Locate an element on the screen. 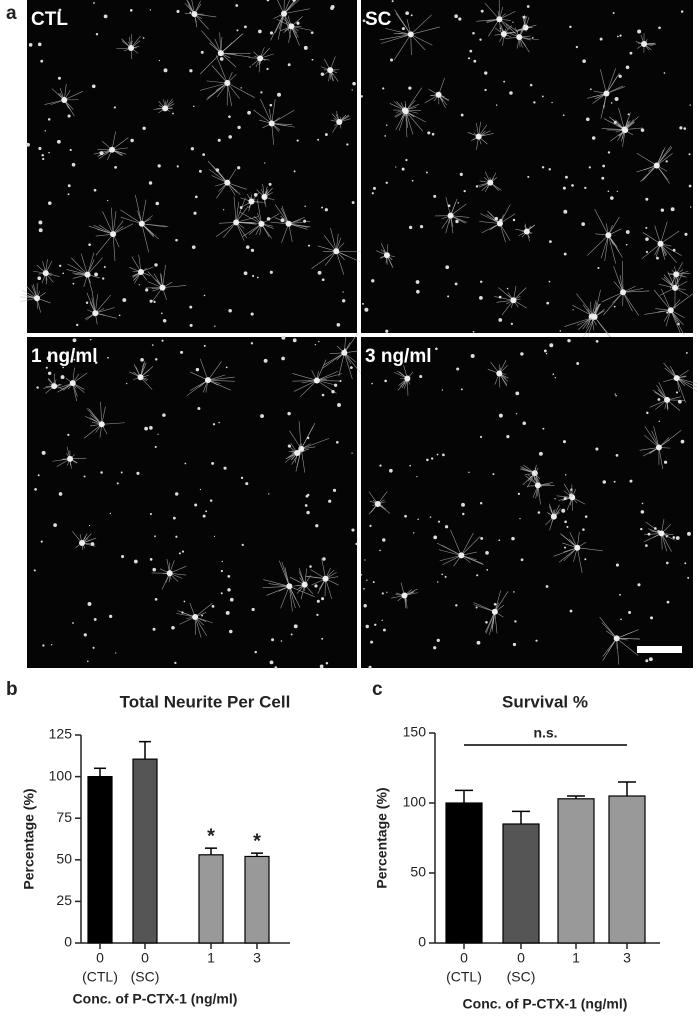 The width and height of the screenshot is (697, 1029). y-tick-label: 50 is located at coordinates (64, 859).